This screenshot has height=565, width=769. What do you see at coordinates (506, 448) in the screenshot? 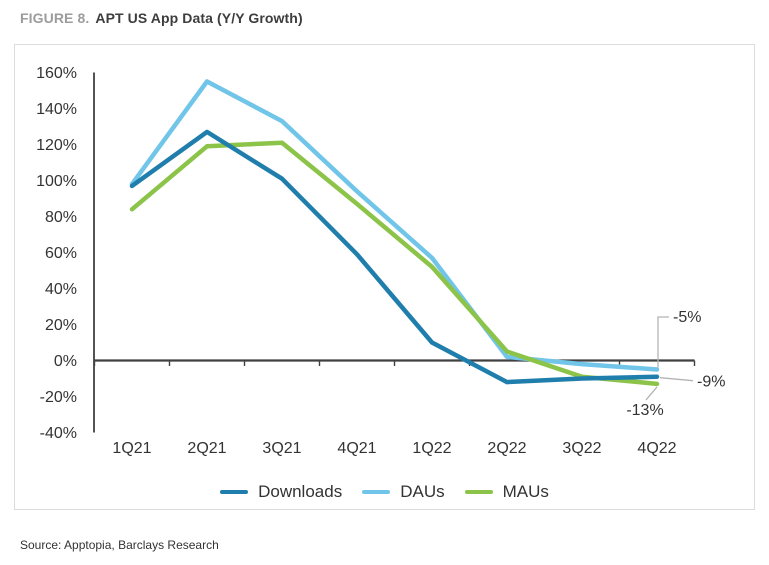
I see `x-tick-label-2q22: 2Q22` at bounding box center [506, 448].